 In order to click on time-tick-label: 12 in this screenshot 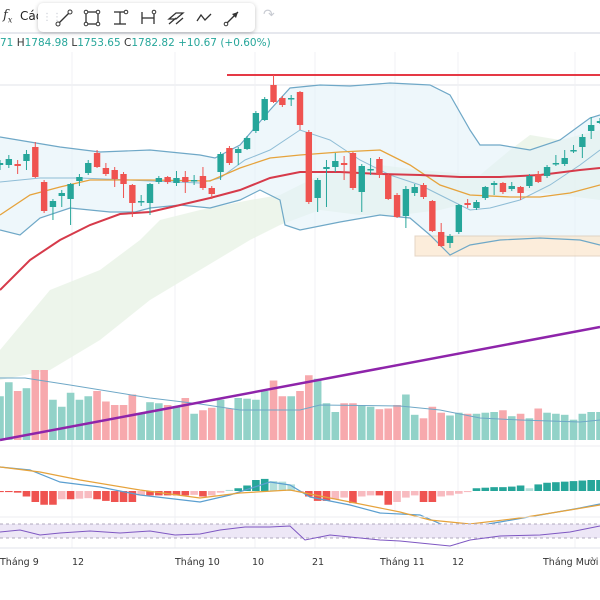, I will do `click(78, 562)`.